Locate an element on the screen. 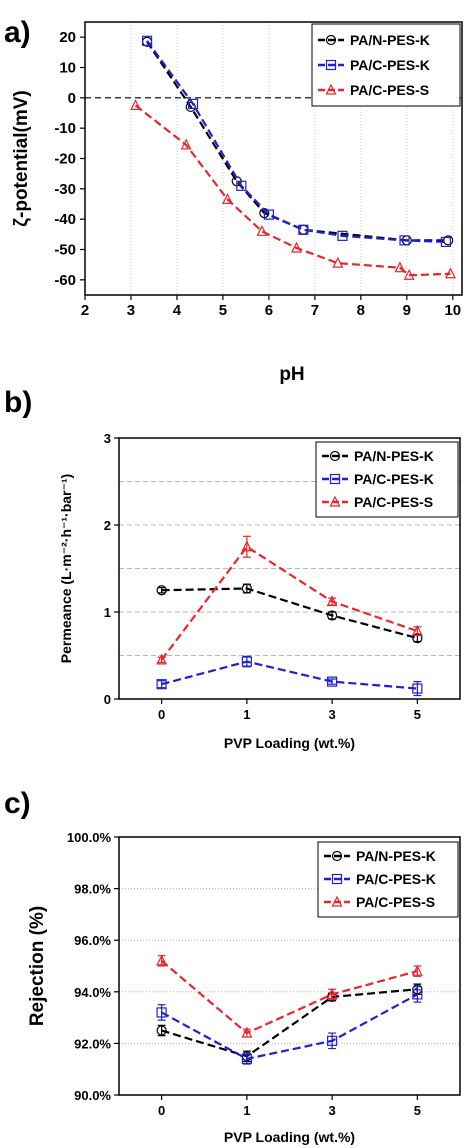 This screenshot has width=474, height=1148. y-tick-label-a-3: -10 is located at coordinates (65, 128).